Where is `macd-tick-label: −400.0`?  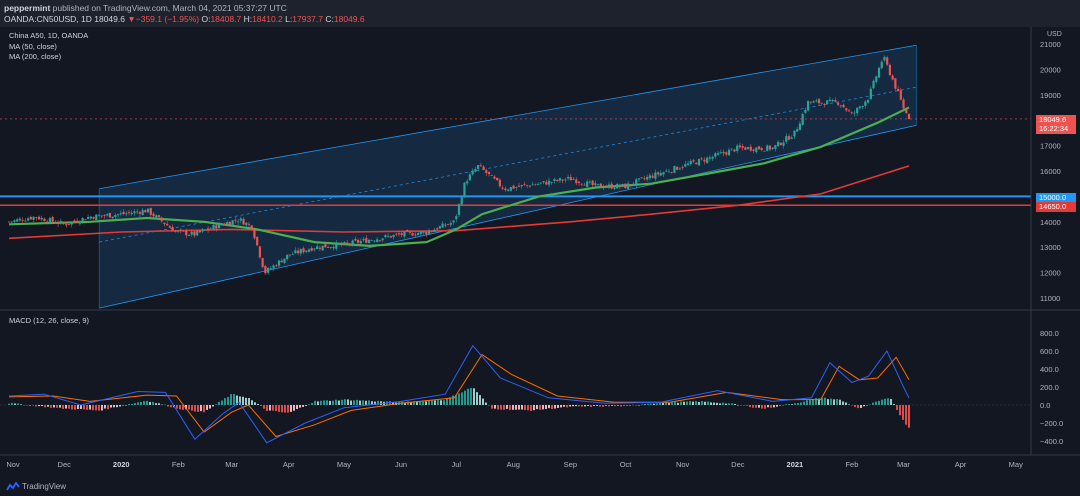
macd-tick-label: −400.0 is located at coordinates (1051, 441).